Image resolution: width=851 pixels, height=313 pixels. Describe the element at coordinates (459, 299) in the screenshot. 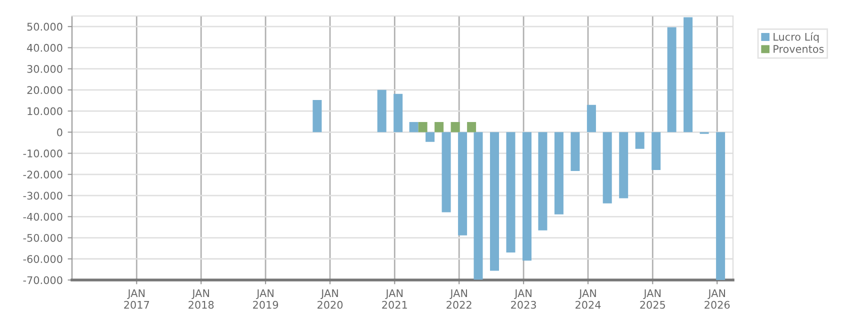

I see `x-tick-label: JAN 2022` at that location.